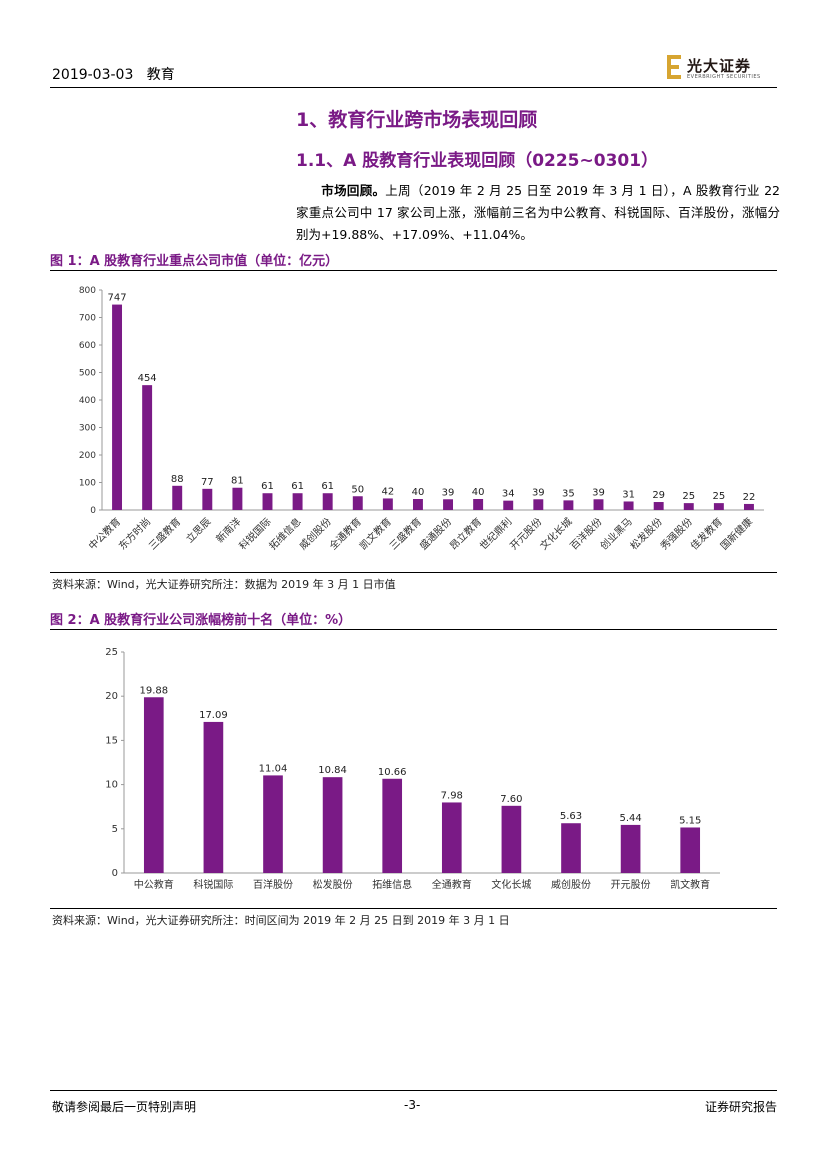 This screenshot has width=827, height=1169. What do you see at coordinates (332, 770) in the screenshot?
I see `data-label: 10.84` at bounding box center [332, 770].